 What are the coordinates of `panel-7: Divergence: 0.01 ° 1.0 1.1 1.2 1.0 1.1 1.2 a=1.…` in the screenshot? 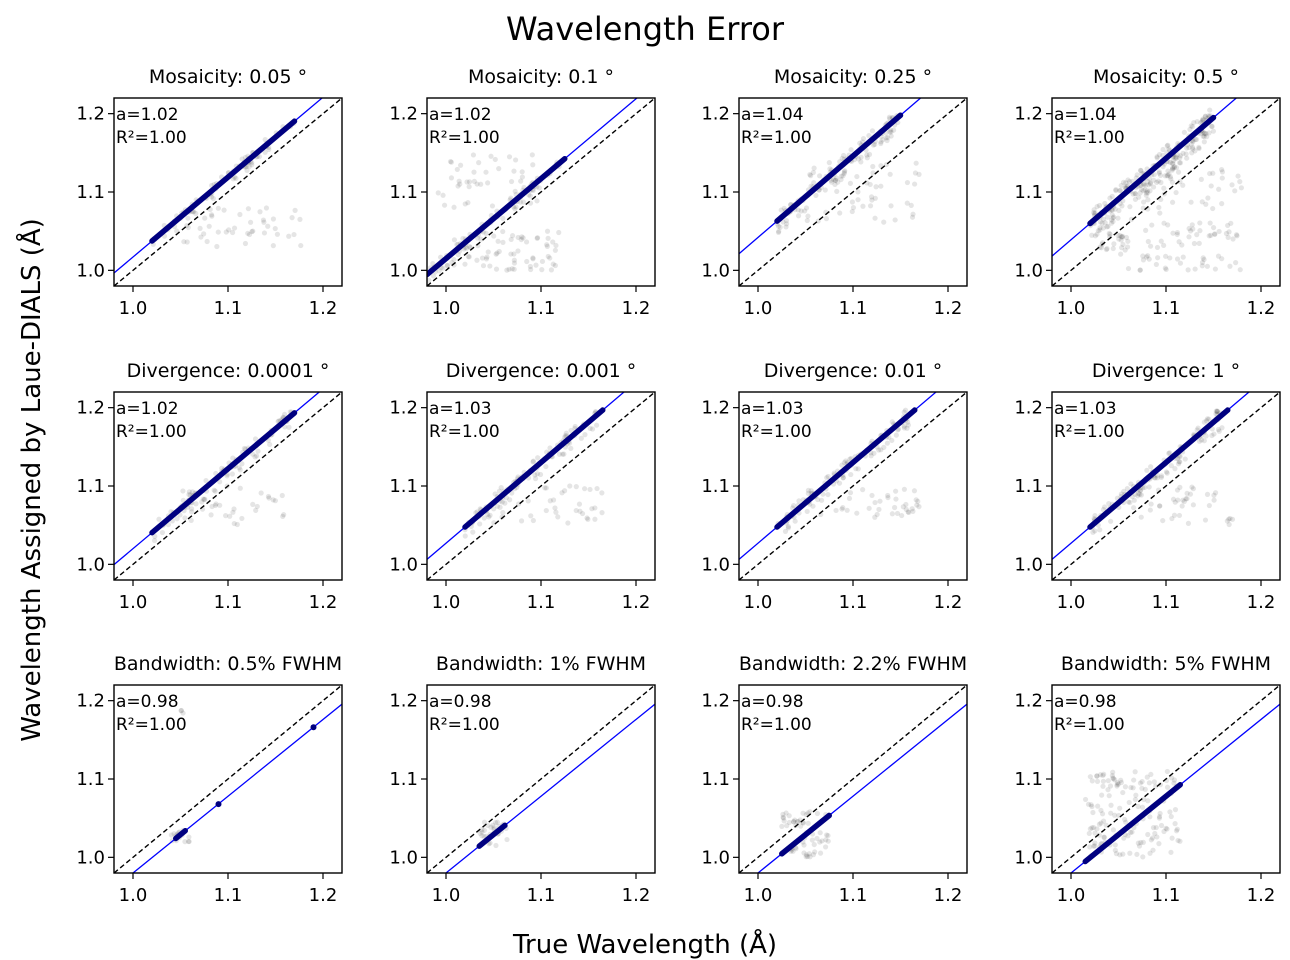 It's located at (834, 486).